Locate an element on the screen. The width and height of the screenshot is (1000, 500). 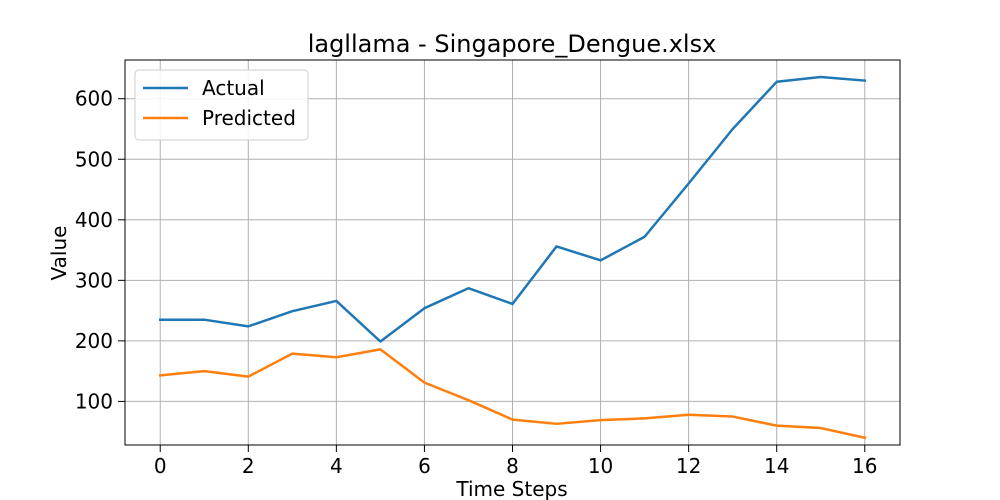
x-tick-label: 2 is located at coordinates (248, 466).